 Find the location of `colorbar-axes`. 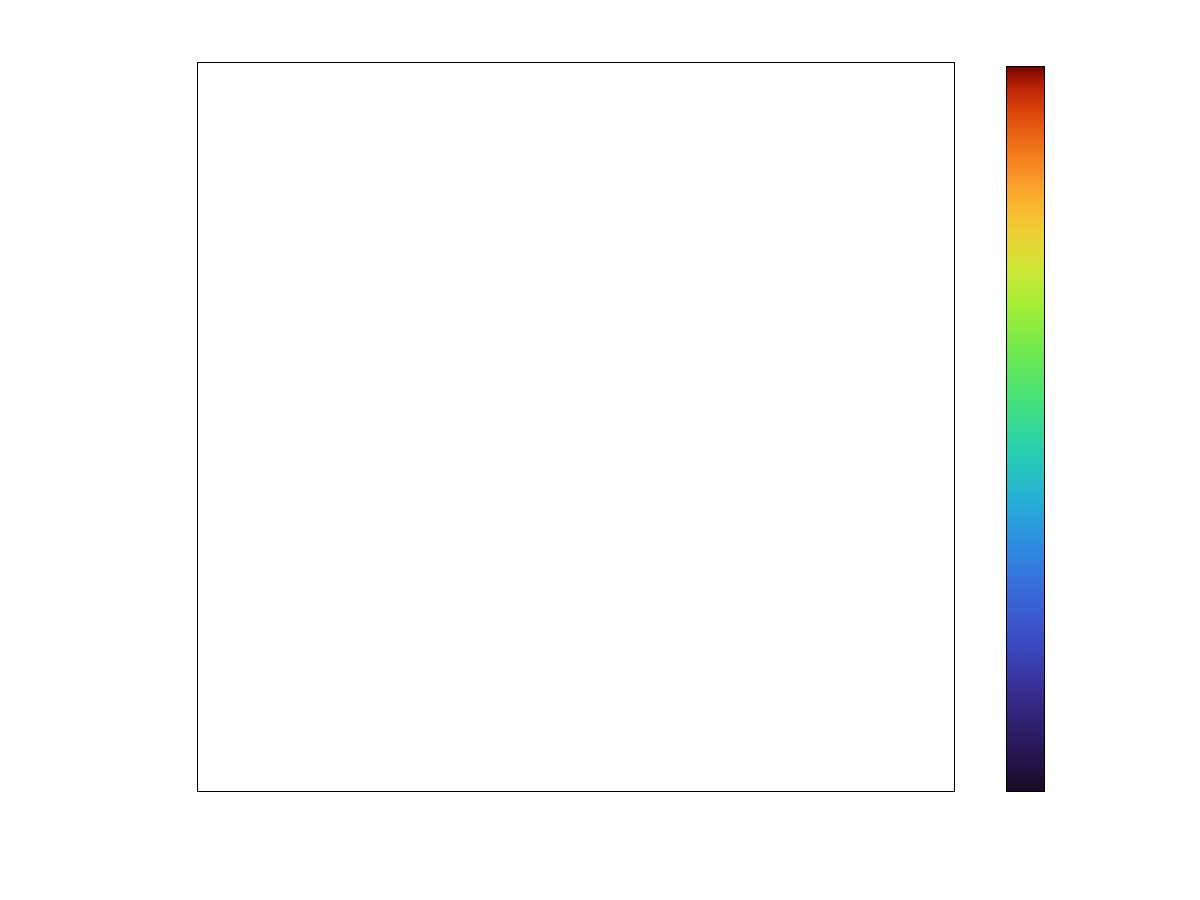

colorbar-axes is located at coordinates (1025, 429).